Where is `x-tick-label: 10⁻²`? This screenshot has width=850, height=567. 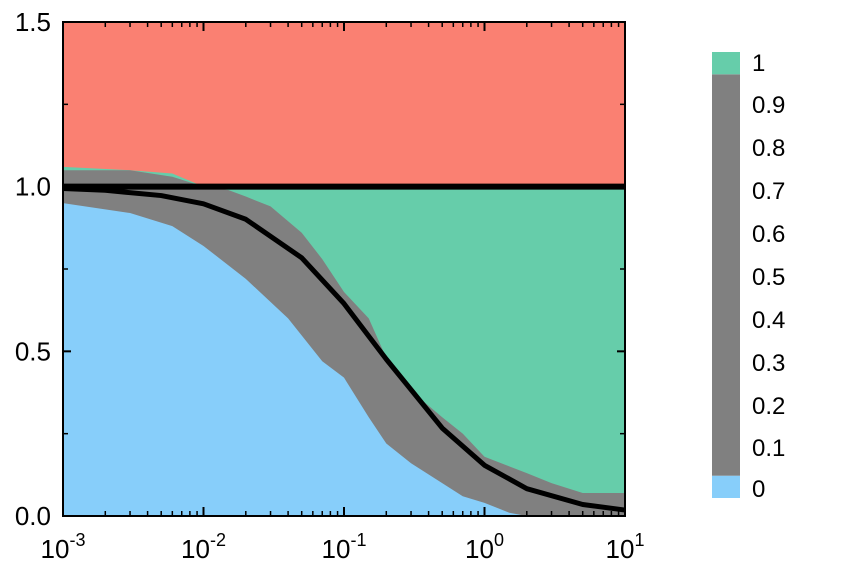 x-tick-label: 10⁻² is located at coordinates (203, 547).